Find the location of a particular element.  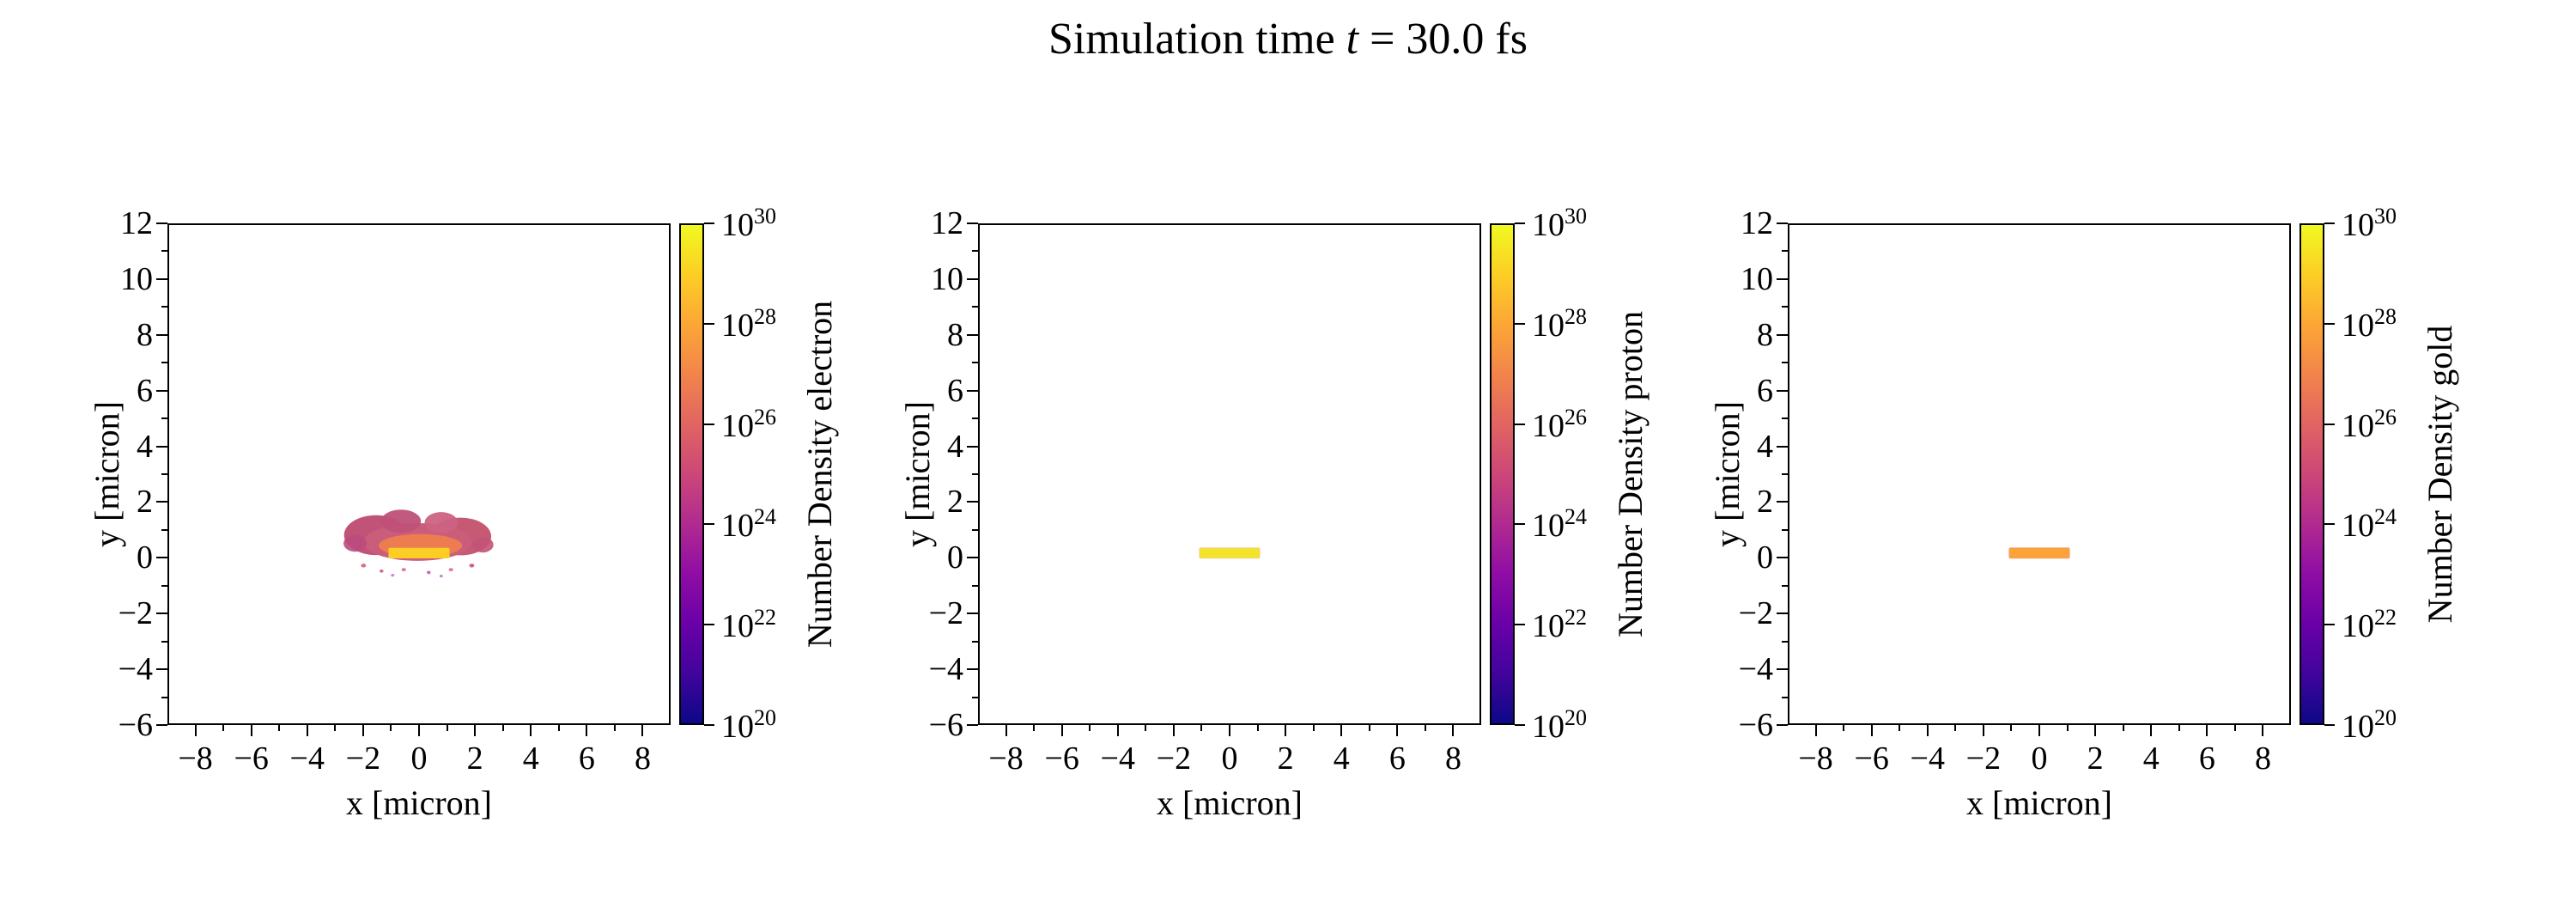

plot-area-gold is located at coordinates (2040, 474).